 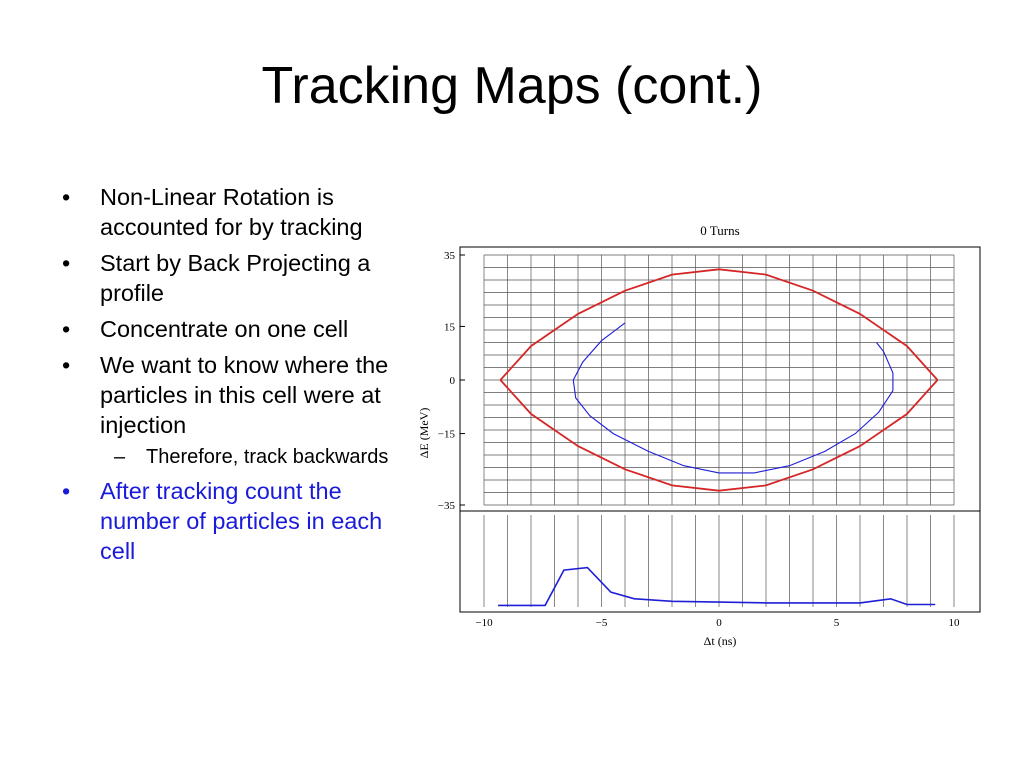 What do you see at coordinates (484, 623) in the screenshot?
I see `x-tick-label: −10` at bounding box center [484, 623].